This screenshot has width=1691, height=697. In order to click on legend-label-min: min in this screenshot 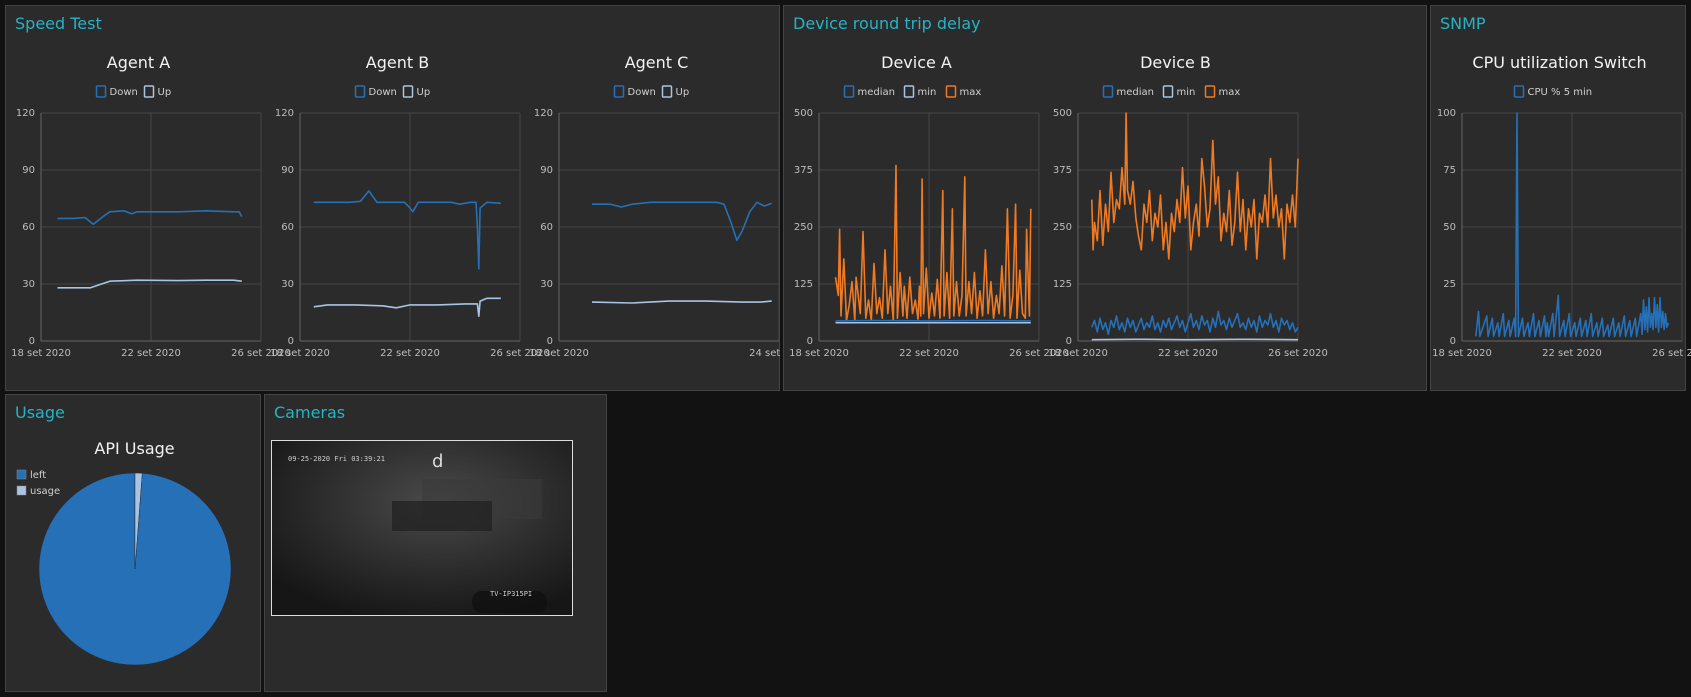, I will do `click(927, 92)`.